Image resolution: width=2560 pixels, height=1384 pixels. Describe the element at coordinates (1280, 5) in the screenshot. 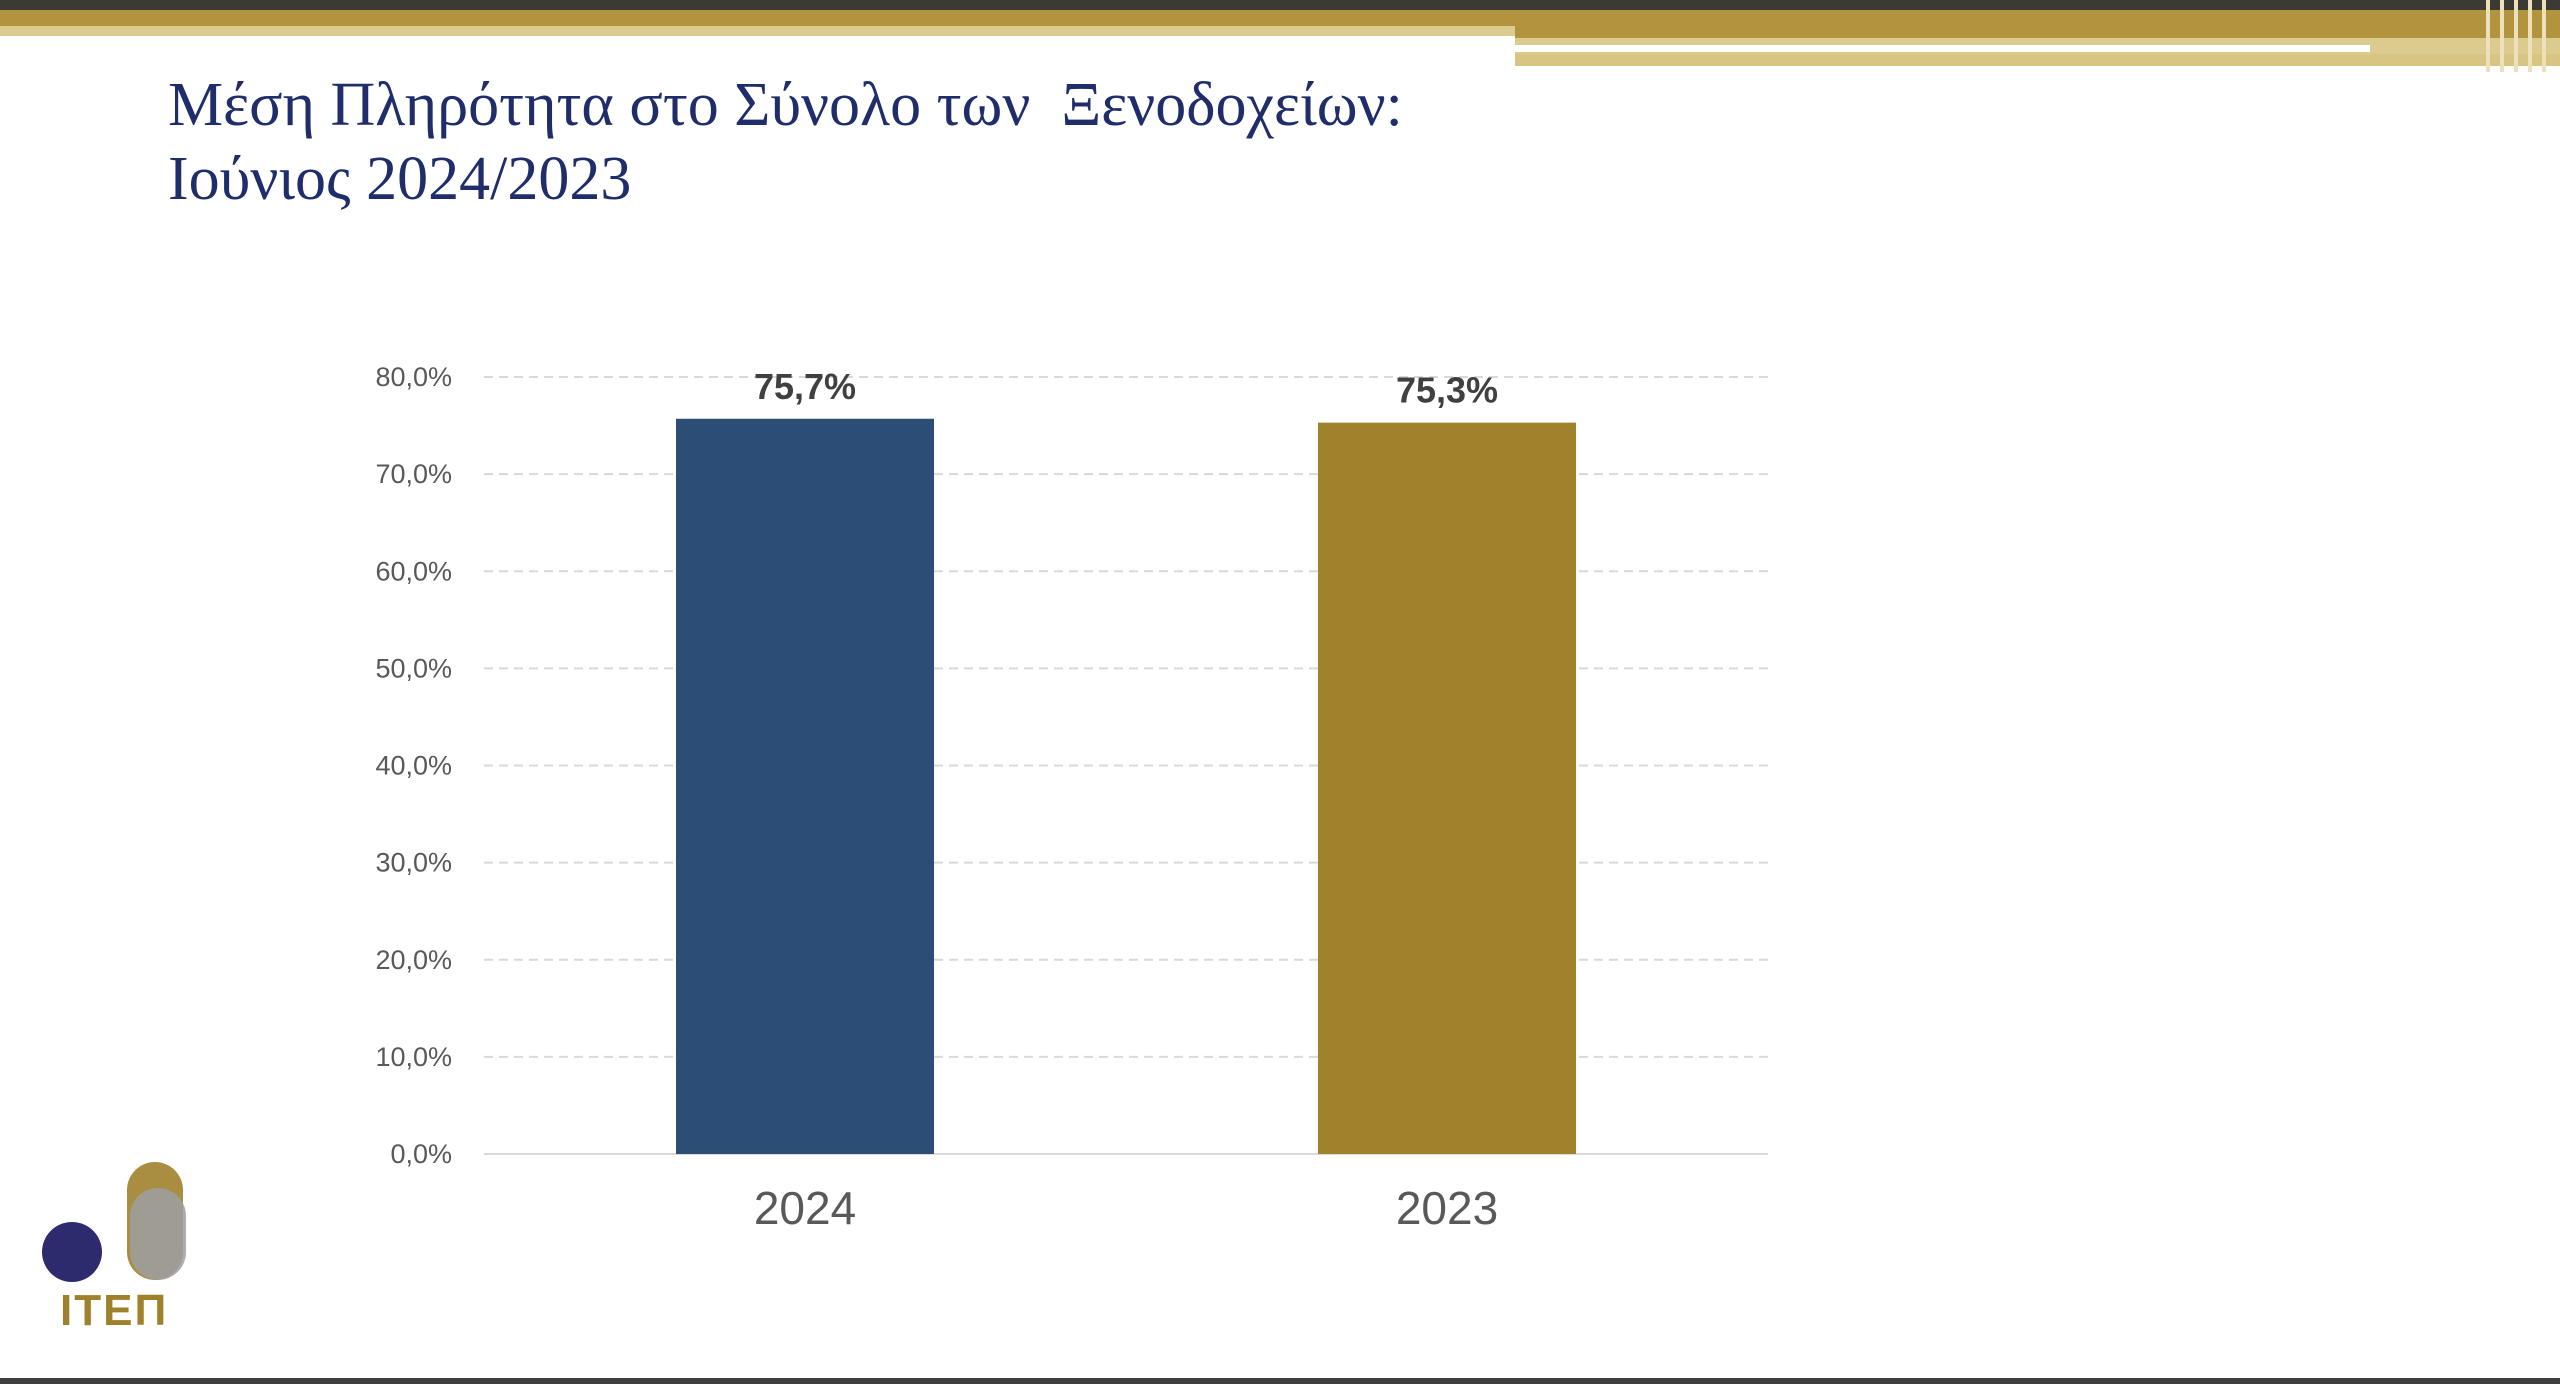

I see `header-bar-dark` at that location.